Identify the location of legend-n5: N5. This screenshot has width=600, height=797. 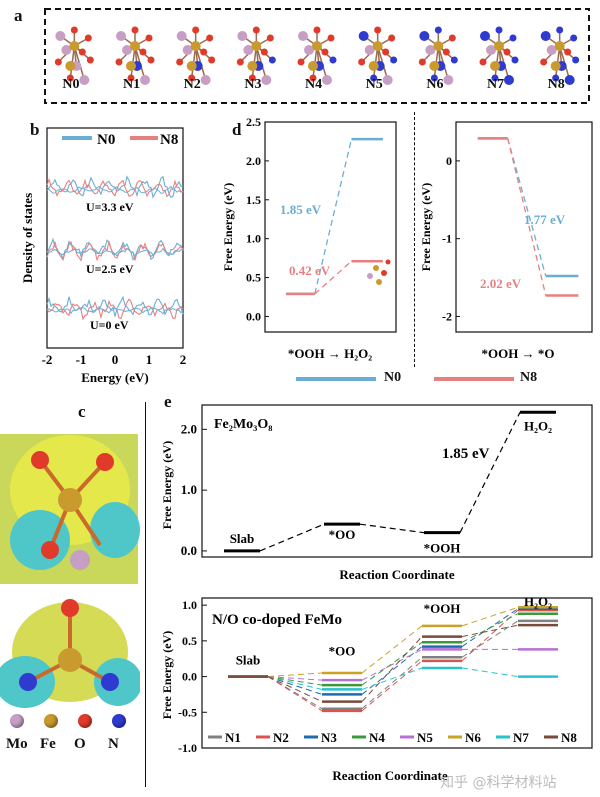
(425, 737).